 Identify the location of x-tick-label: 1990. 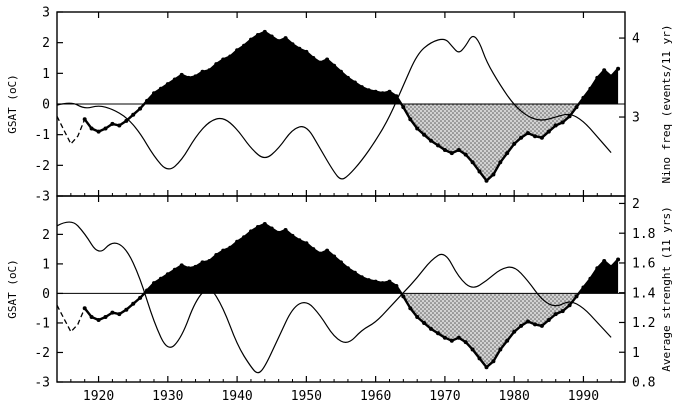
(583, 396).